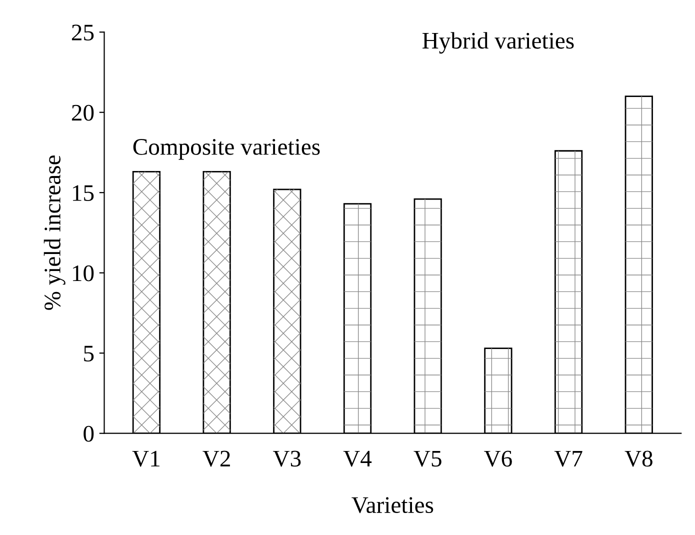 Image resolution: width=695 pixels, height=535 pixels. I want to click on x-tick-label: V7, so click(568, 458).